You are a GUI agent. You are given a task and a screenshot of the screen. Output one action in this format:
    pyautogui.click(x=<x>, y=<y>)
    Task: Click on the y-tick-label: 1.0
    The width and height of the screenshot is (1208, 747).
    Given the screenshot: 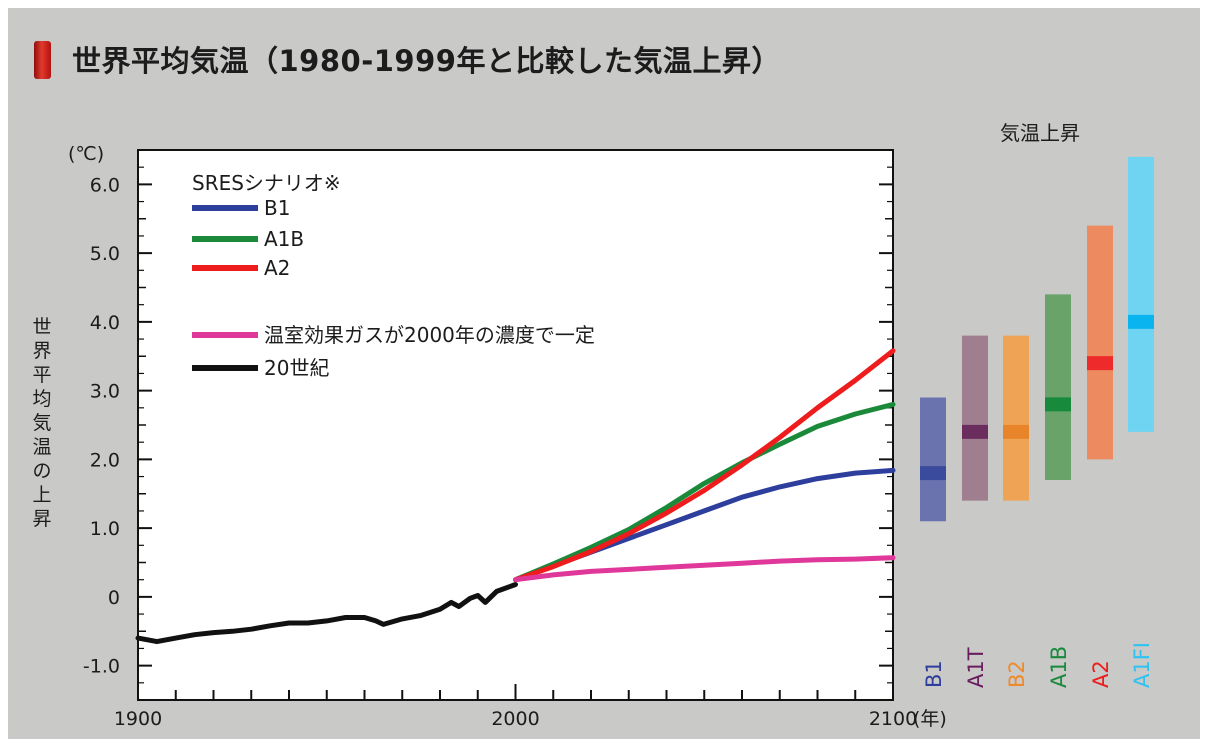 What is the action you would take?
    pyautogui.click(x=105, y=529)
    